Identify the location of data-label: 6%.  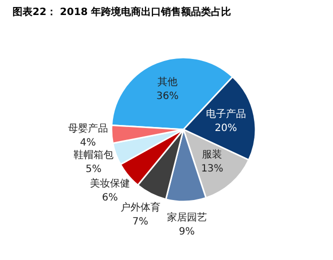
(110, 198).